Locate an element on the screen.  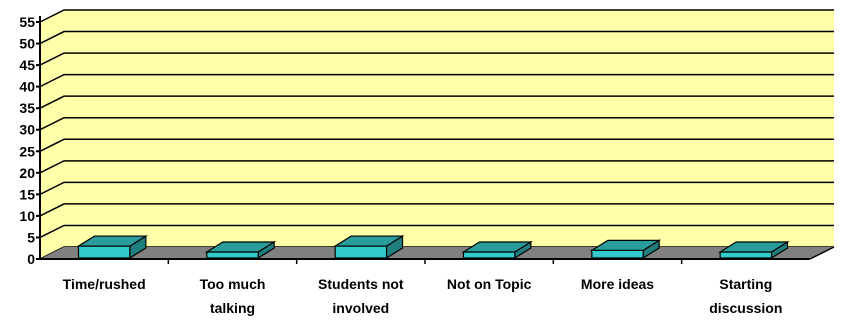
floor is located at coordinates (437, 253).